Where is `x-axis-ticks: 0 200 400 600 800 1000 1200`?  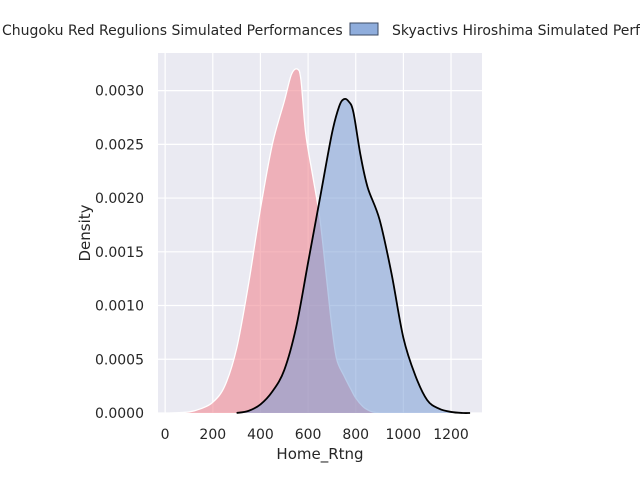
x-axis-ticks: 0 200 400 600 800 1000 1200 is located at coordinates (315, 435).